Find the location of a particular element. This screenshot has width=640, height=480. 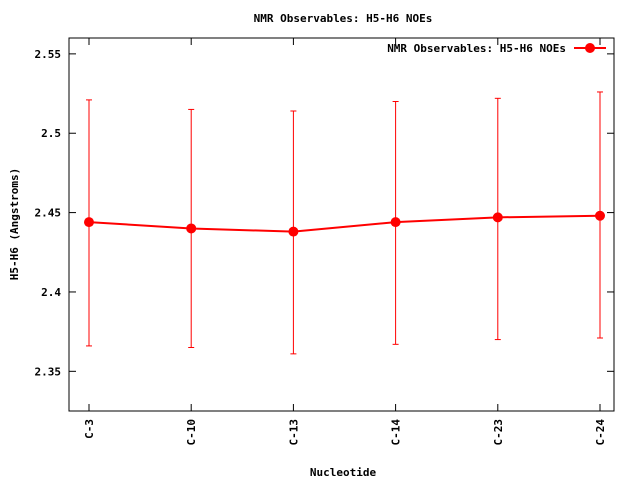

x-tick-label: C-23 is located at coordinates (498, 432).